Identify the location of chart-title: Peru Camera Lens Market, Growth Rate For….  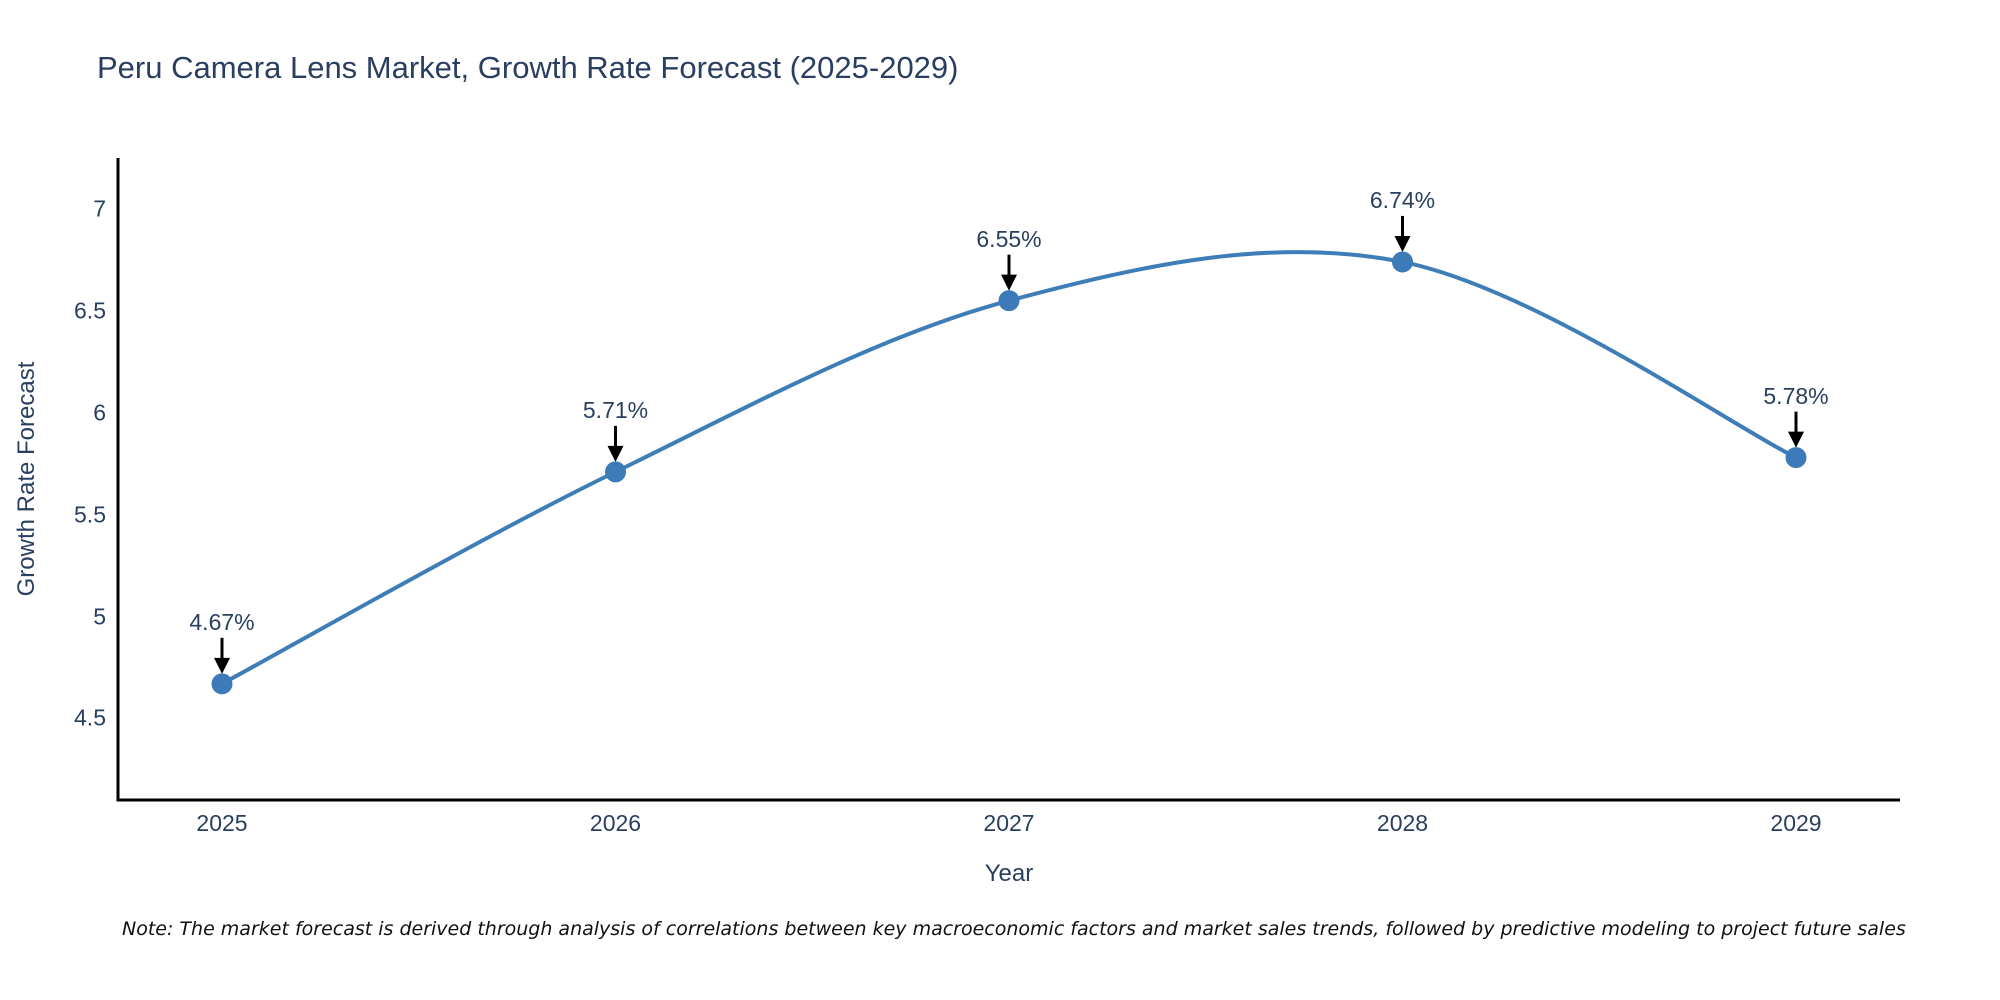
(528, 67).